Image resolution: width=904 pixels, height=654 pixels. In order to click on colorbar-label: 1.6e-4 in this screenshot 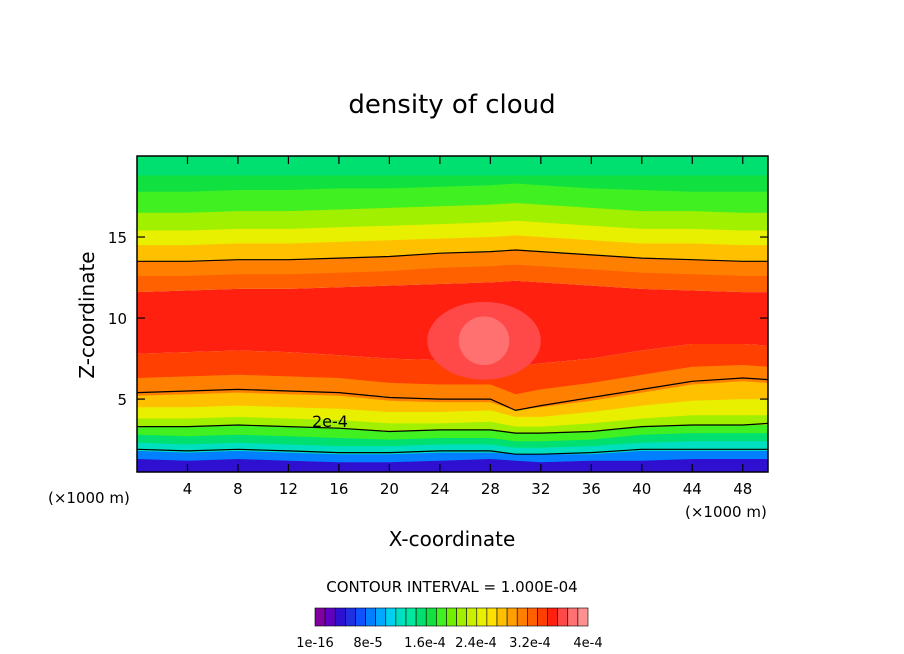, I will do `click(425, 643)`.